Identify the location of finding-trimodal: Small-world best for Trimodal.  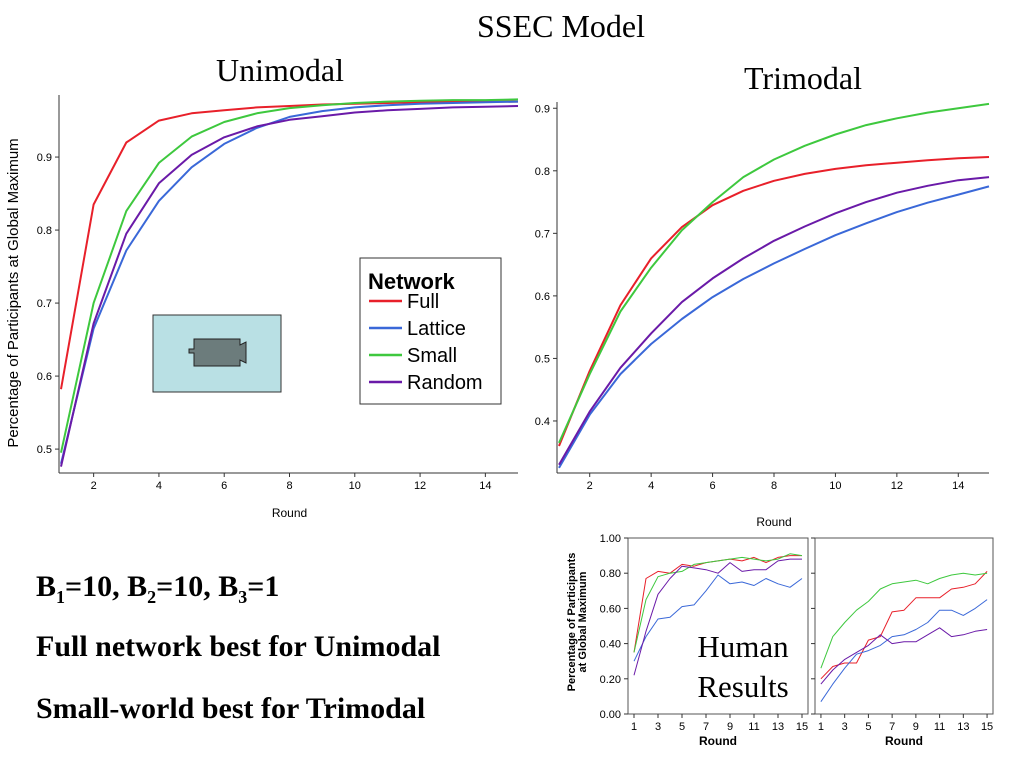
(231, 708).